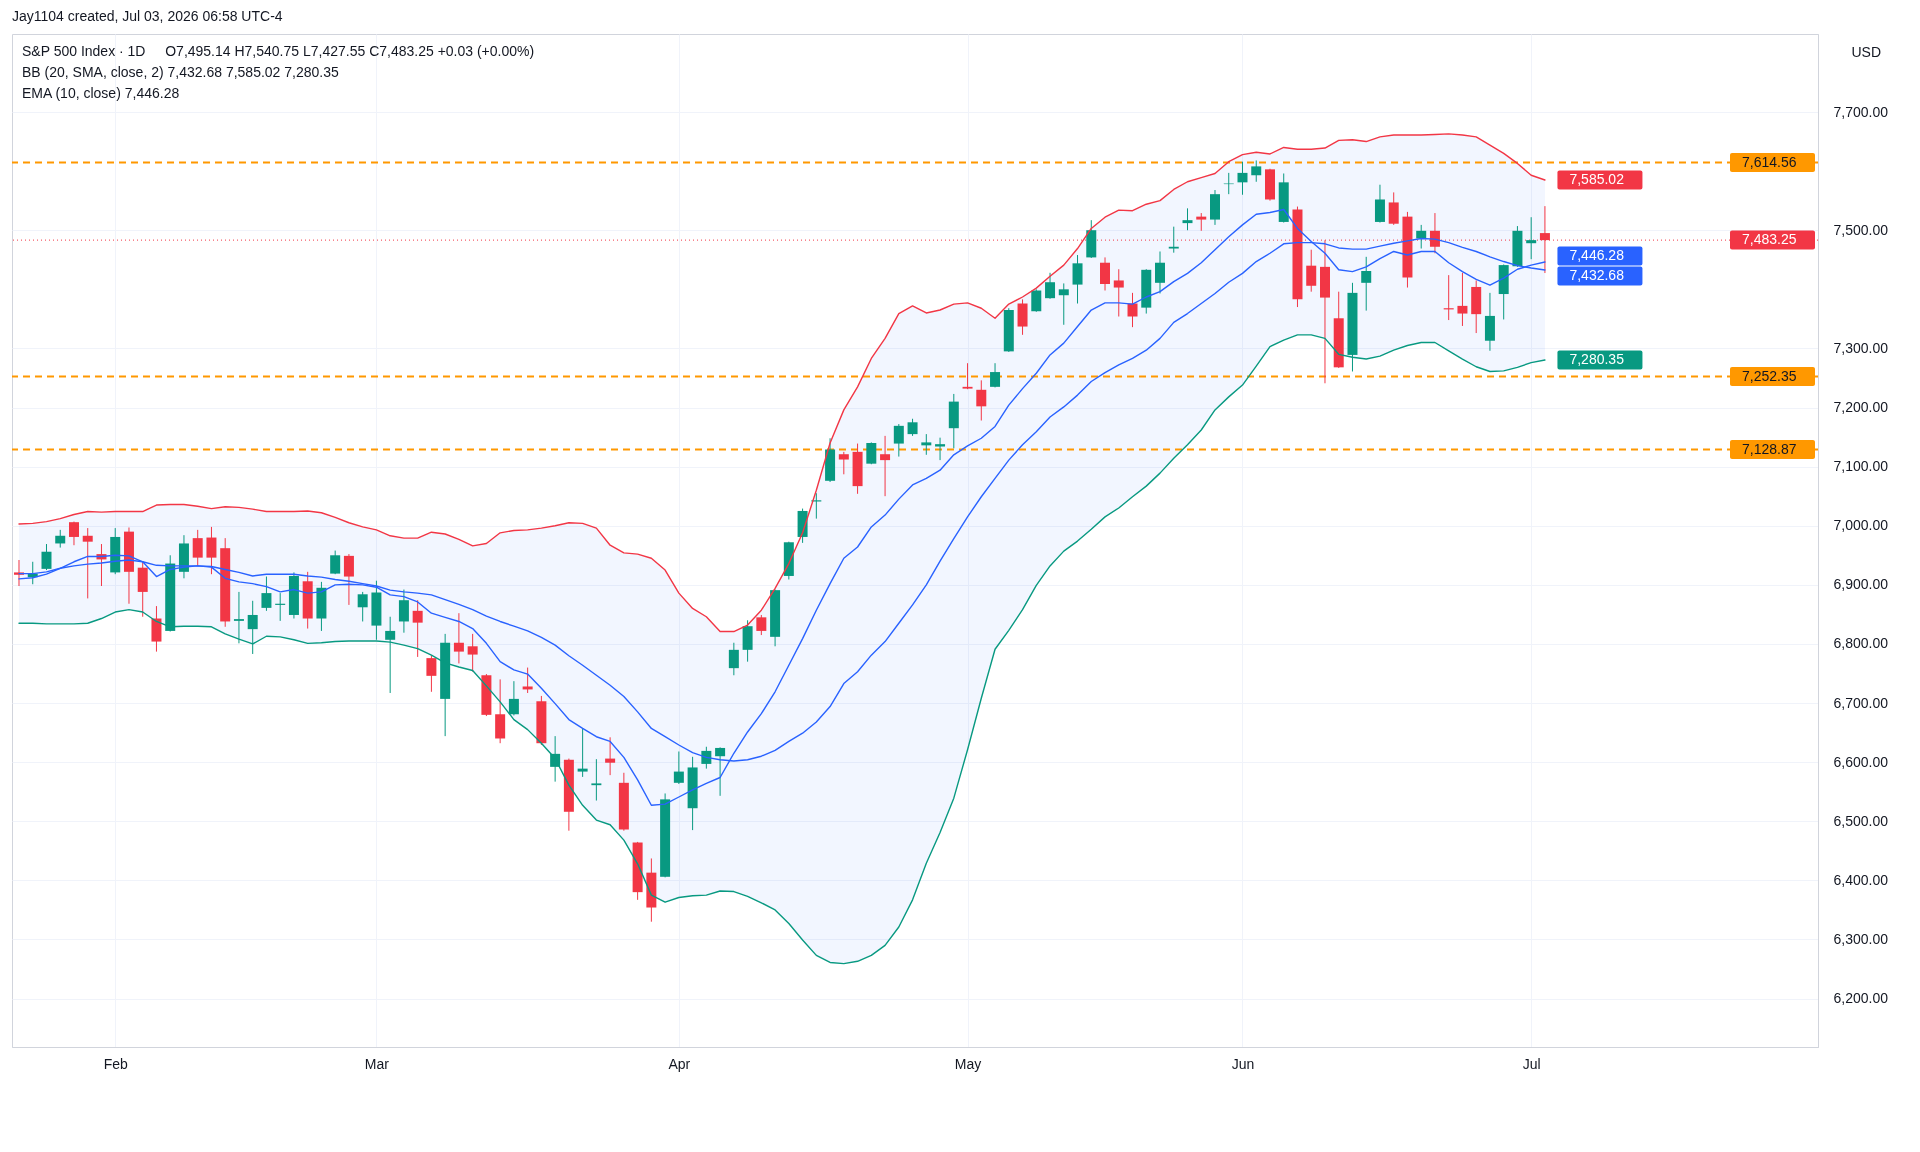 The image size is (1920, 1152). What do you see at coordinates (1769, 239) in the screenshot?
I see `ref-line-label: 7,483.25` at bounding box center [1769, 239].